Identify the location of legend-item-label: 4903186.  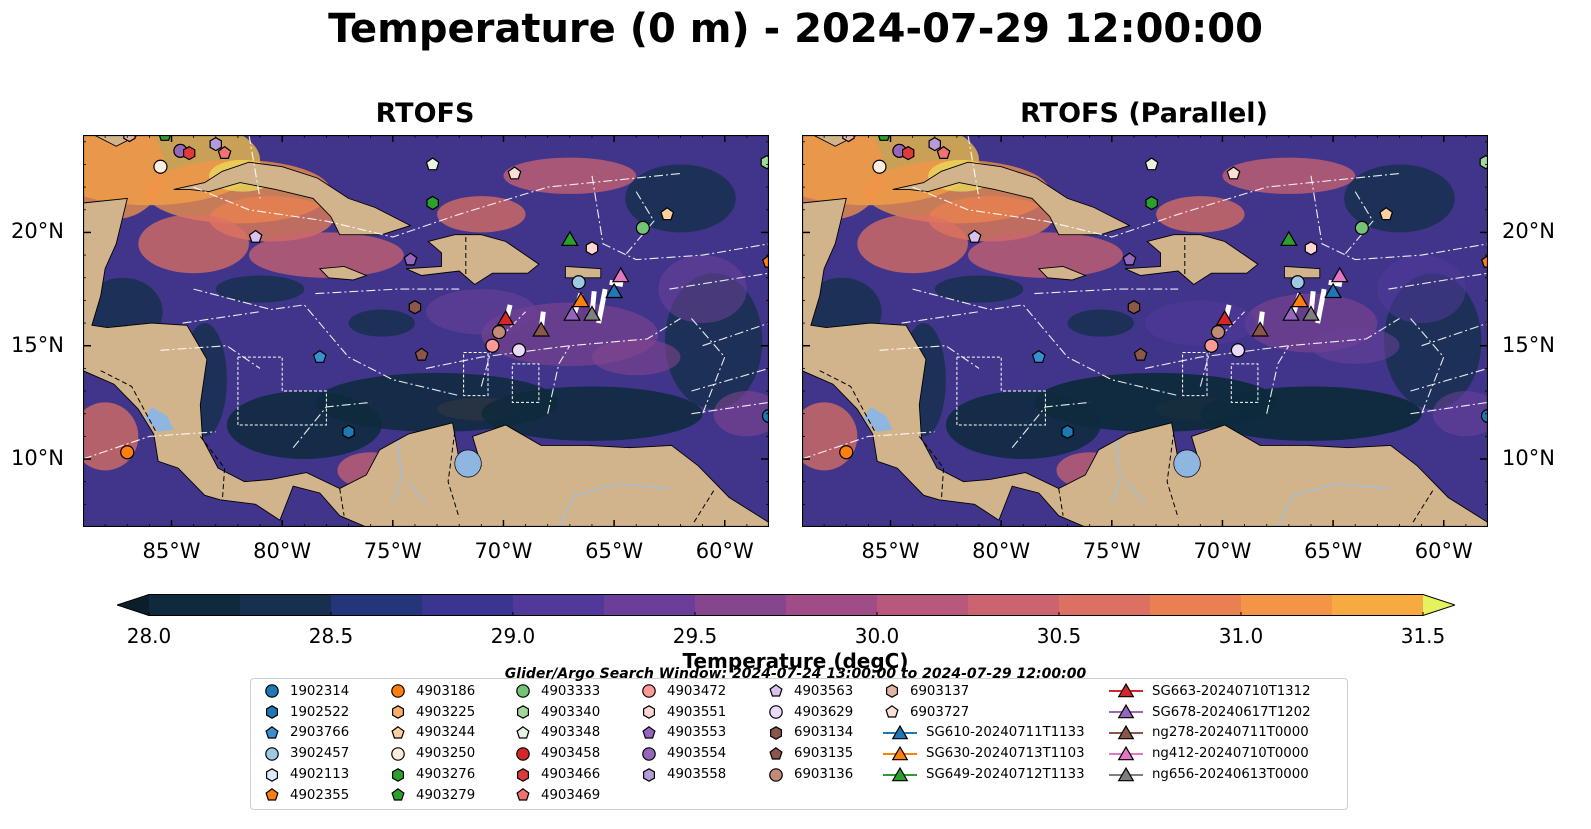
(446, 691).